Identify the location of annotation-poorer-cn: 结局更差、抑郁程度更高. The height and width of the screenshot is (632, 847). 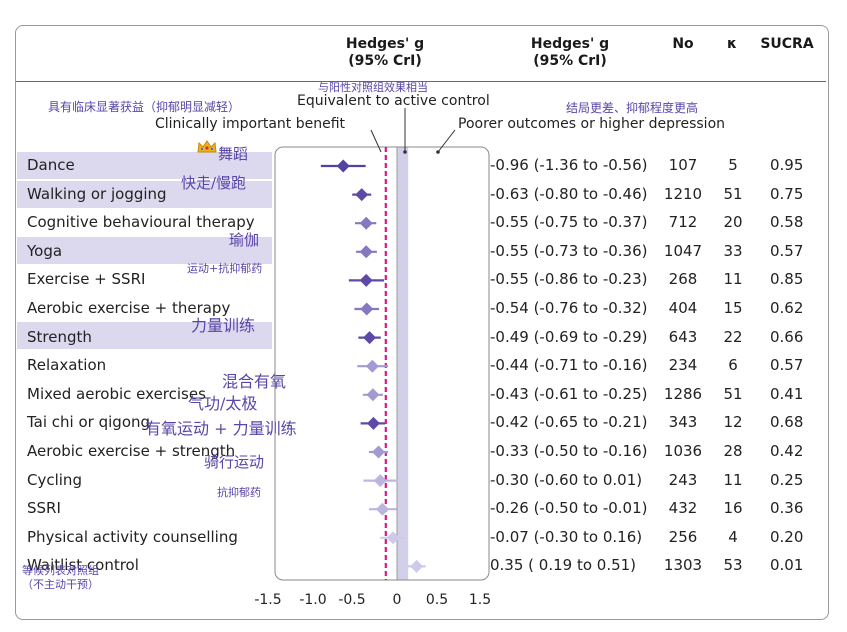
(632, 108).